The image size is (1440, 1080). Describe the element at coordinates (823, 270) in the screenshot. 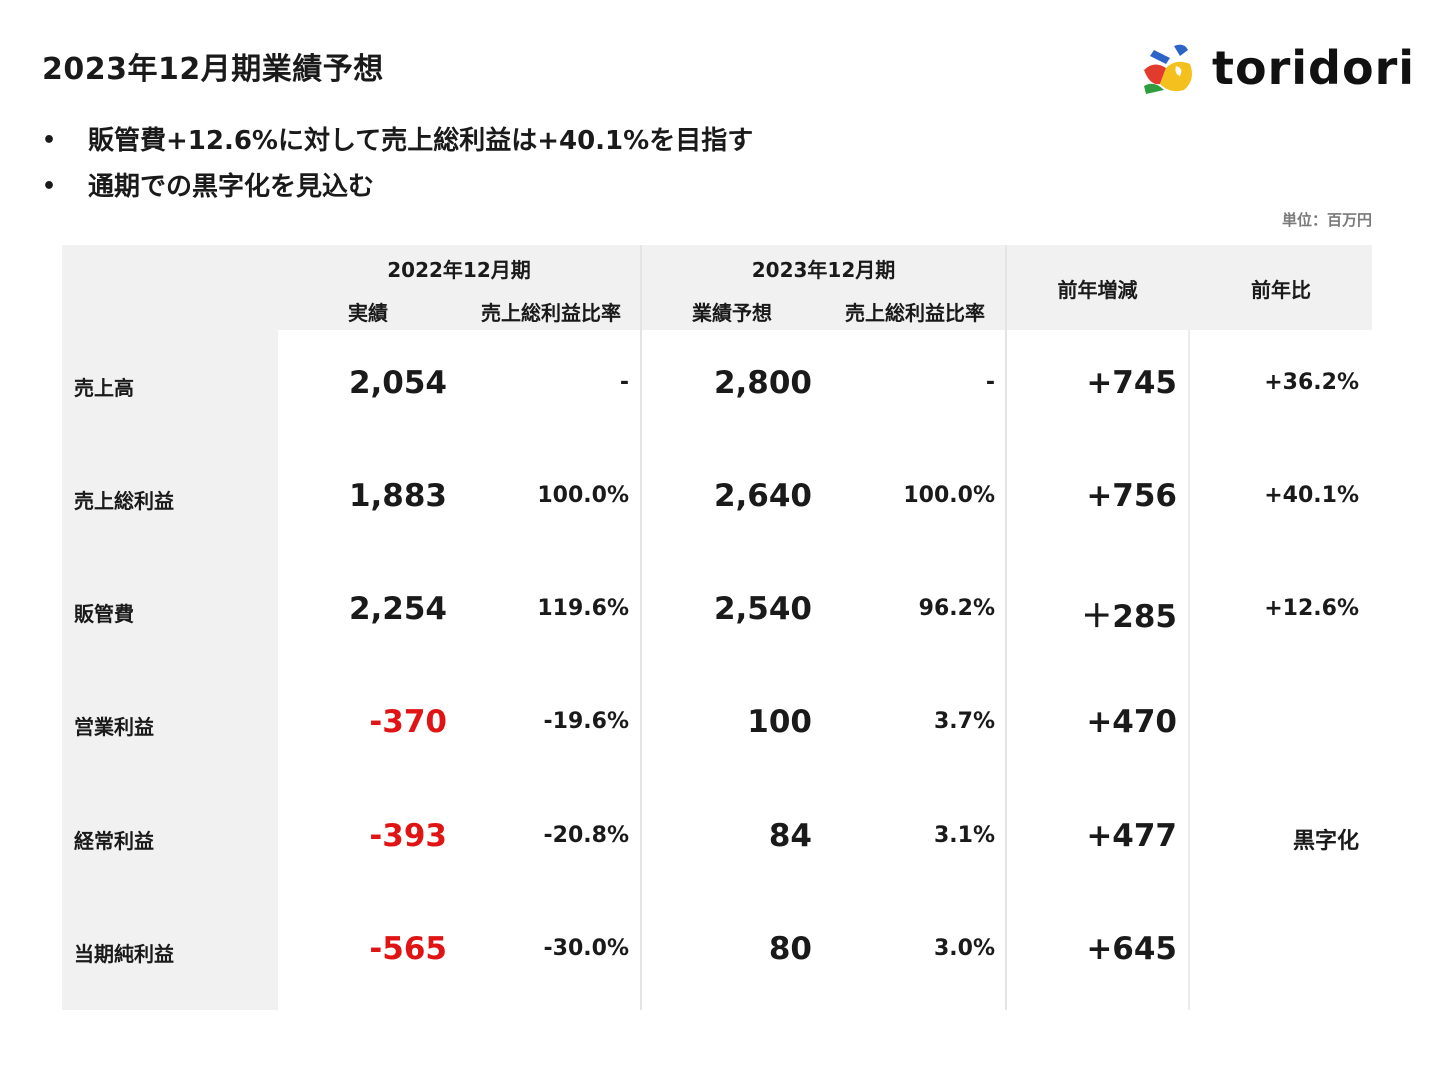

I see `period-2023-header: 2023年12月期` at that location.